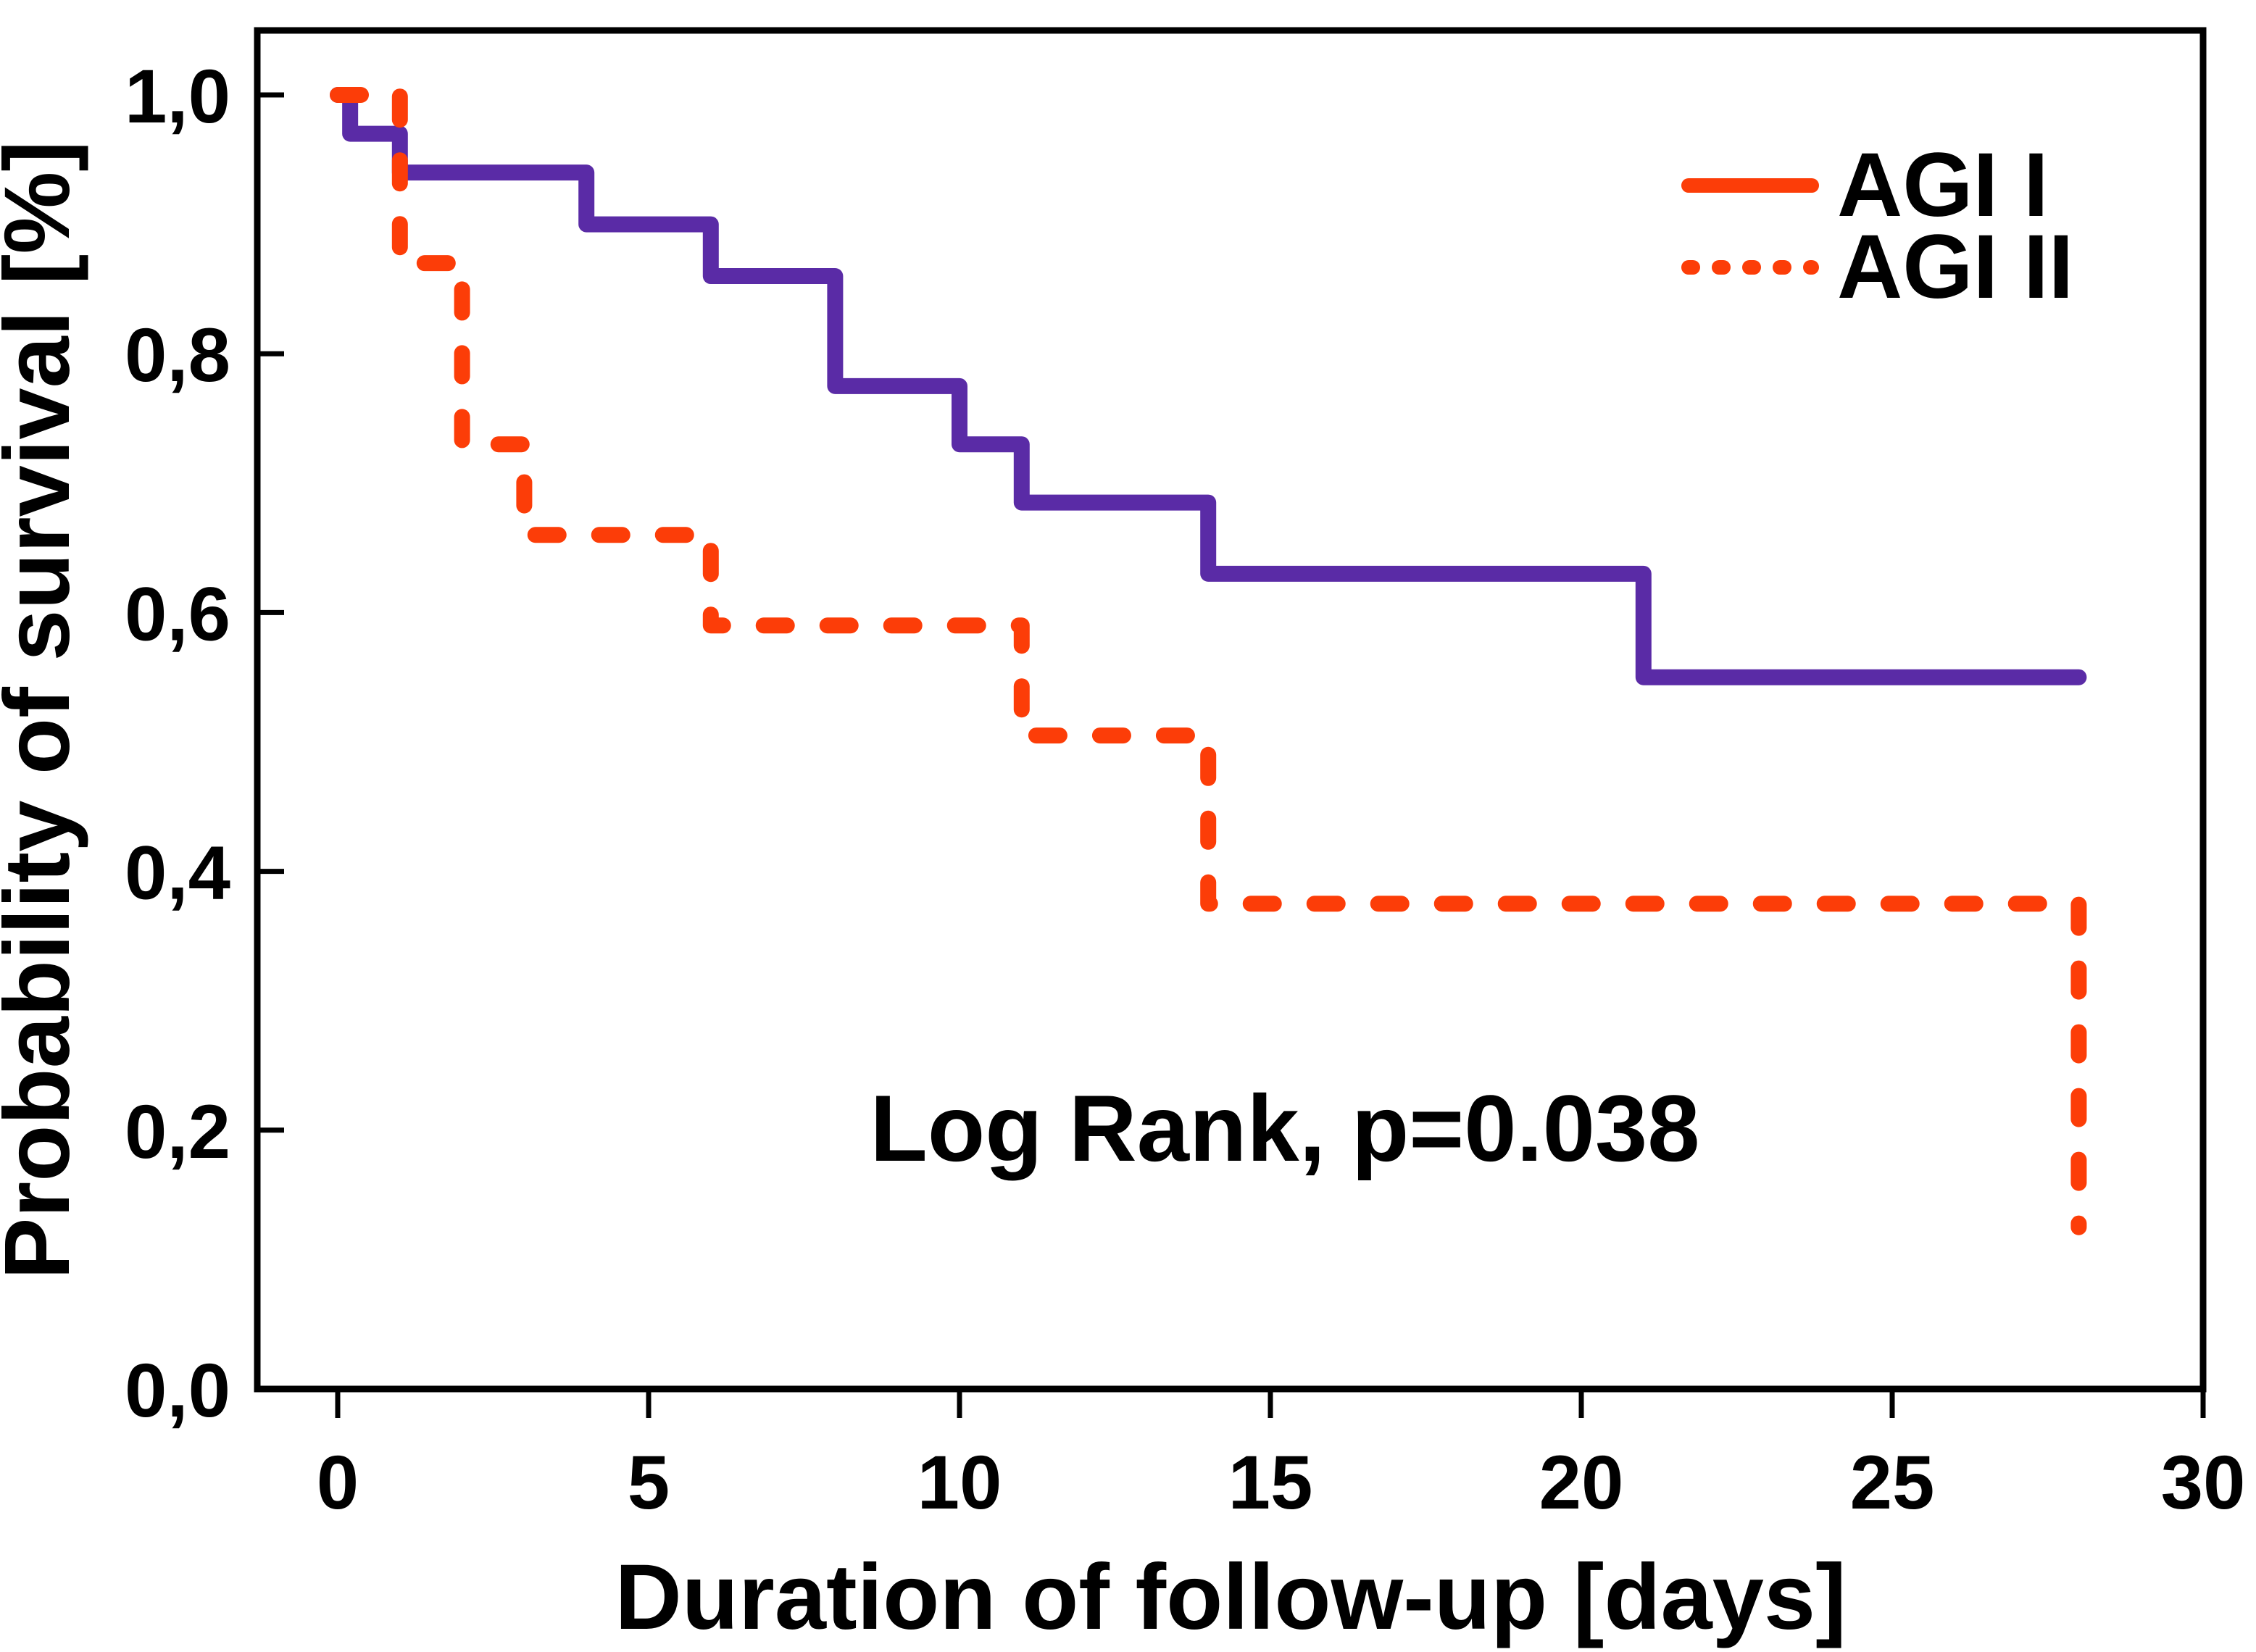 Image resolution: width=2256 pixels, height=1652 pixels. Describe the element at coordinates (177, 1132) in the screenshot. I see `y-tick-label-0,2: 0,2` at that location.